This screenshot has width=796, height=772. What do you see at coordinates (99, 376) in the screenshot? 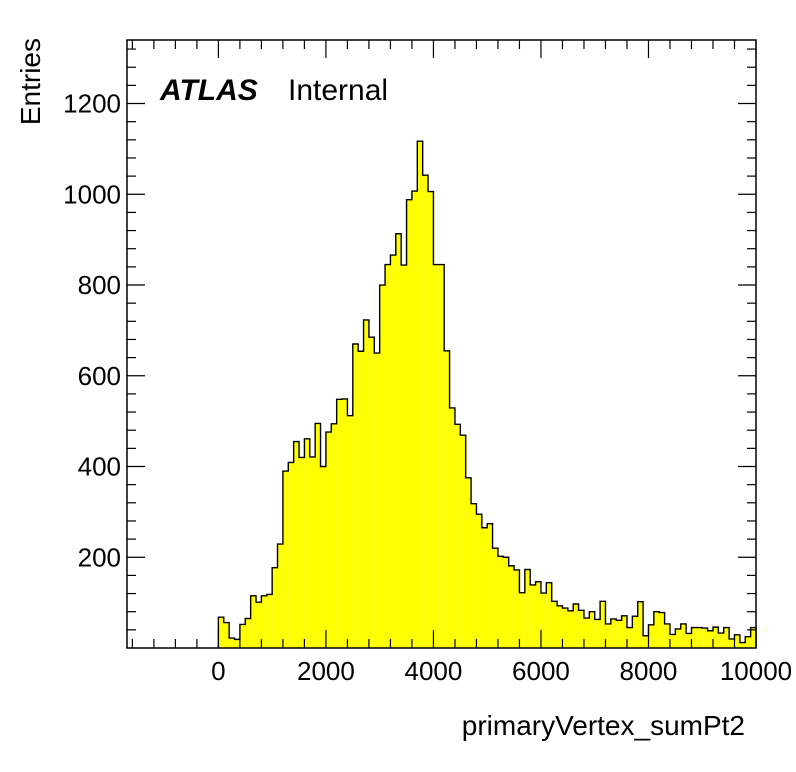
I see `y-tick-label: 600` at bounding box center [99, 376].